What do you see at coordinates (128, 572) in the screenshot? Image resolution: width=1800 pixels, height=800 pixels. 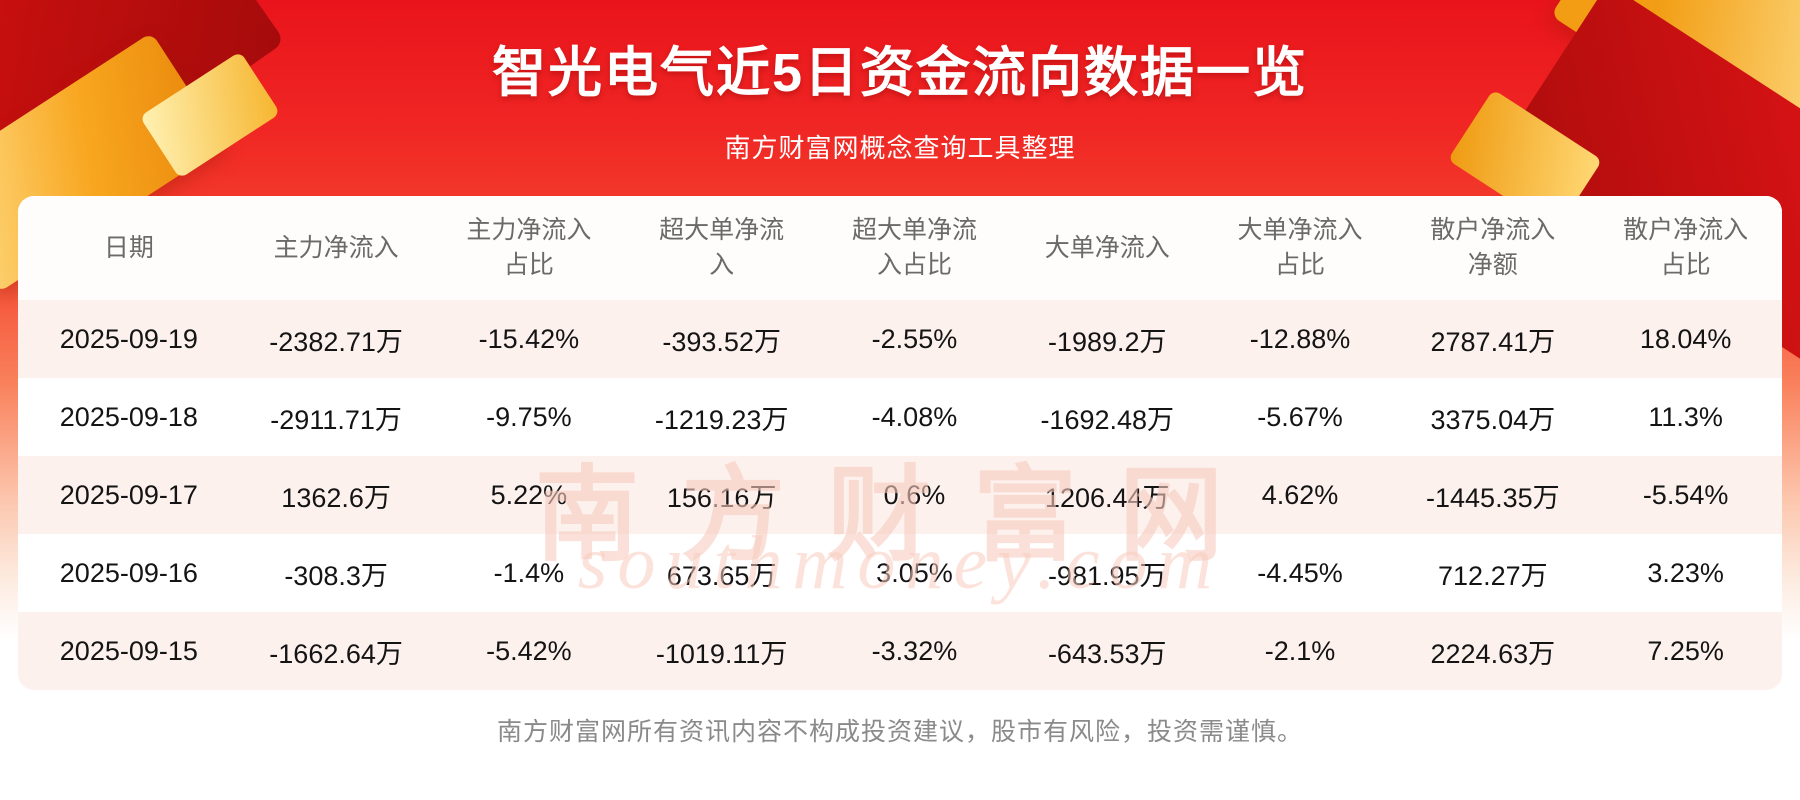 I see `date-cell: 2025-09-16` at bounding box center [128, 572].